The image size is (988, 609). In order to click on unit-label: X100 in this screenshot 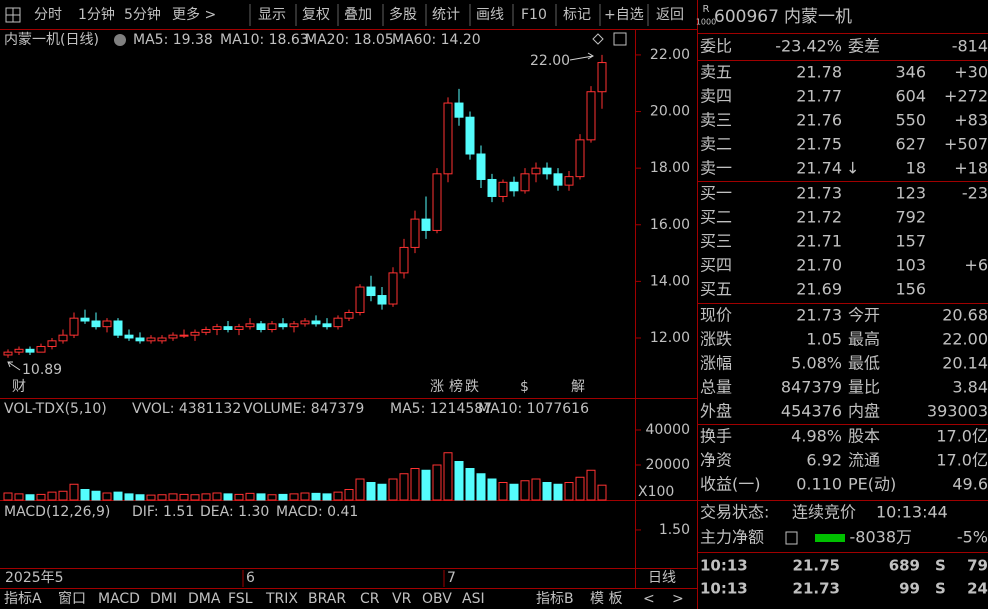, I will do `click(656, 492)`.